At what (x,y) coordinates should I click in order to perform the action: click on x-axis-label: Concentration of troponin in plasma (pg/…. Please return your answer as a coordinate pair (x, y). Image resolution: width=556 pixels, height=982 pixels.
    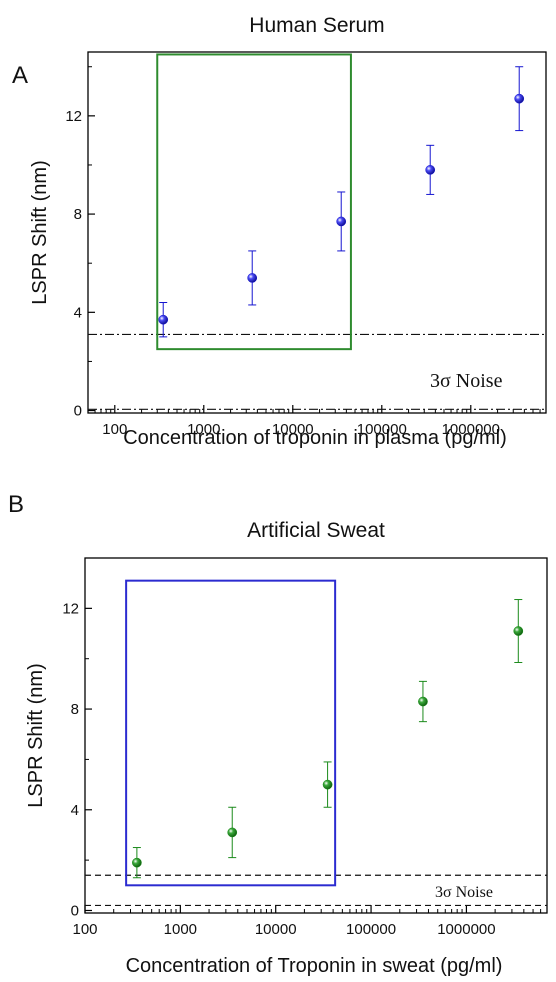
    Looking at the image, I should click on (315, 438).